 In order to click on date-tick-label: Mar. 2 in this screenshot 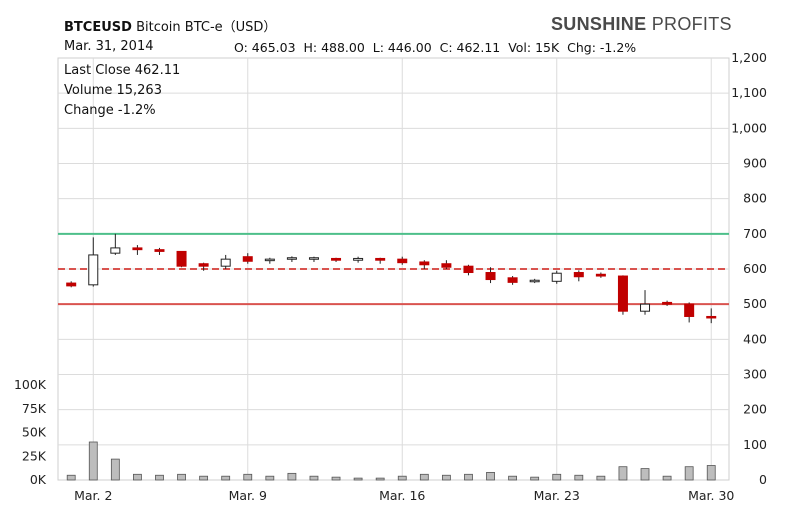, I will do `click(93, 495)`.